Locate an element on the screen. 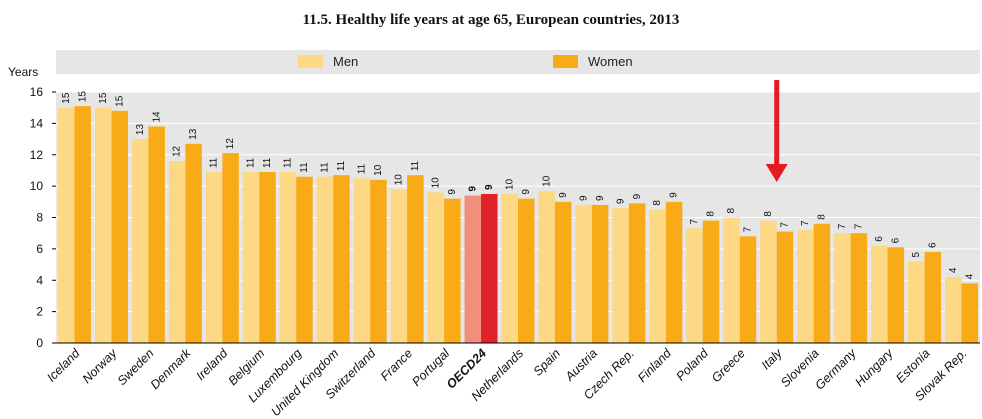 The height and width of the screenshot is (419, 982). x-tick-label: Italy is located at coordinates (772, 359).